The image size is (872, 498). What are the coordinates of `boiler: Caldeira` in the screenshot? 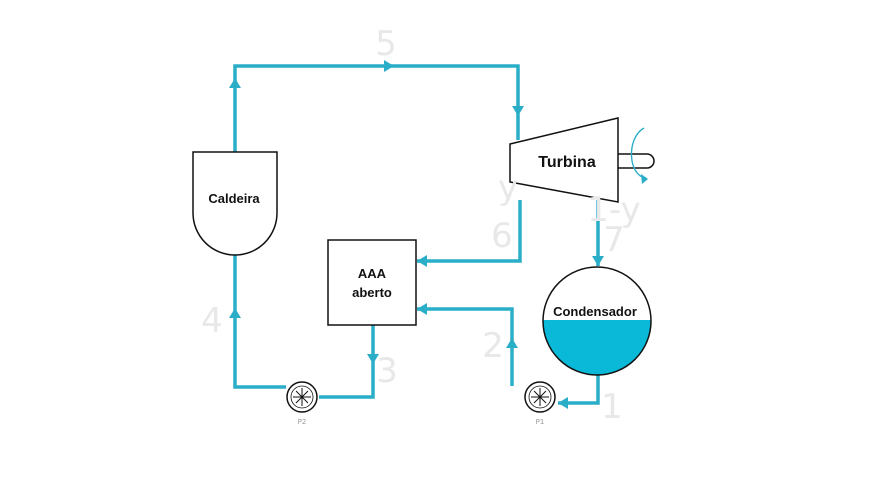 It's located at (235, 203).